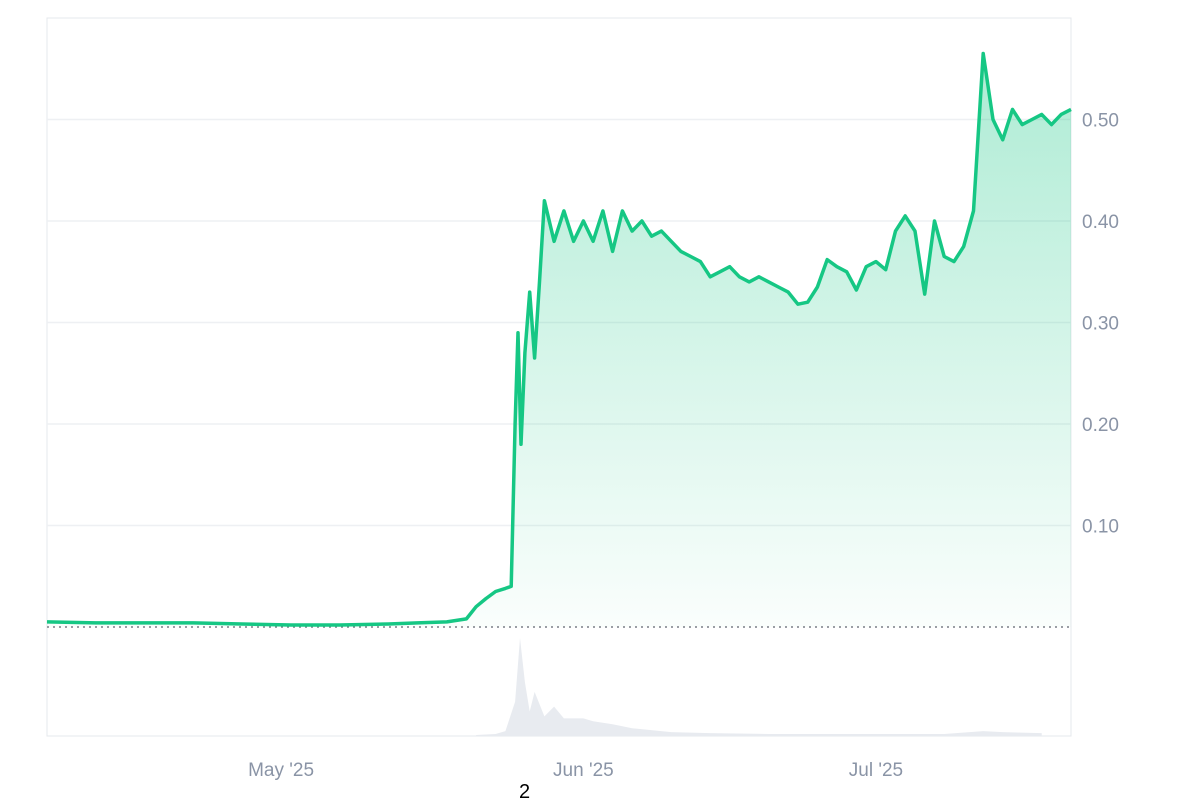 This screenshot has width=1200, height=804. I want to click on y-tick-label: 0.30, so click(1100, 324).